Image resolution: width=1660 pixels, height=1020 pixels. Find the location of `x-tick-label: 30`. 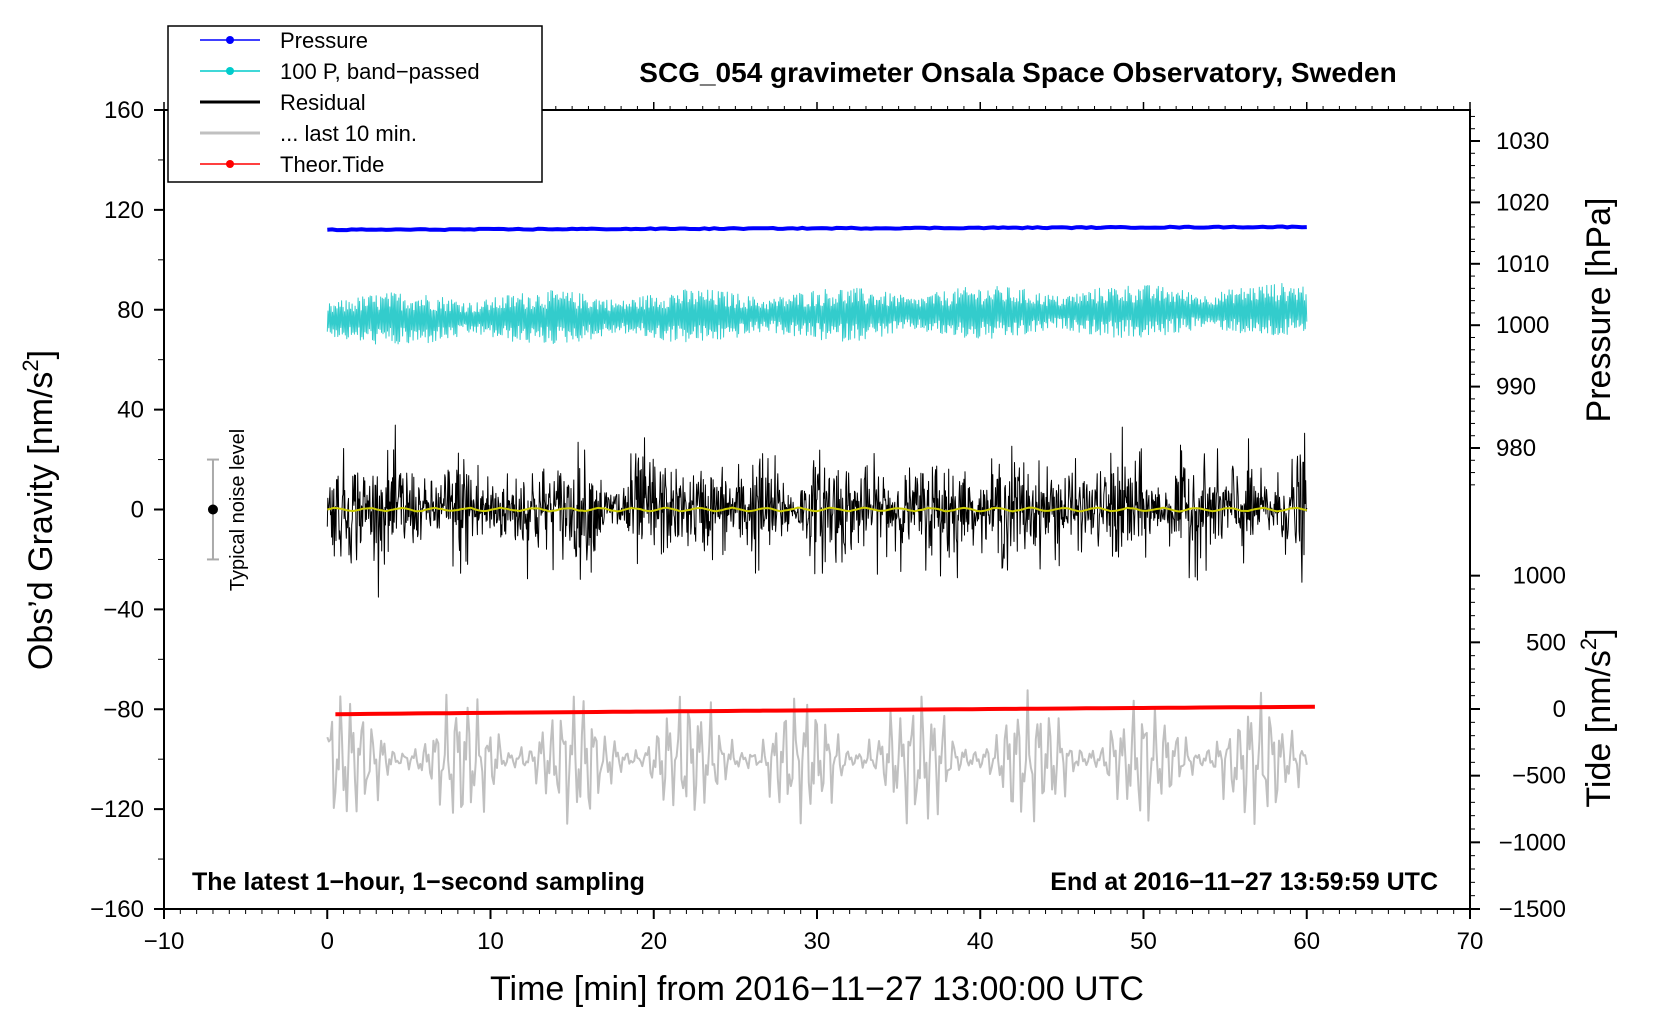

x-tick-label: 30 is located at coordinates (817, 941).